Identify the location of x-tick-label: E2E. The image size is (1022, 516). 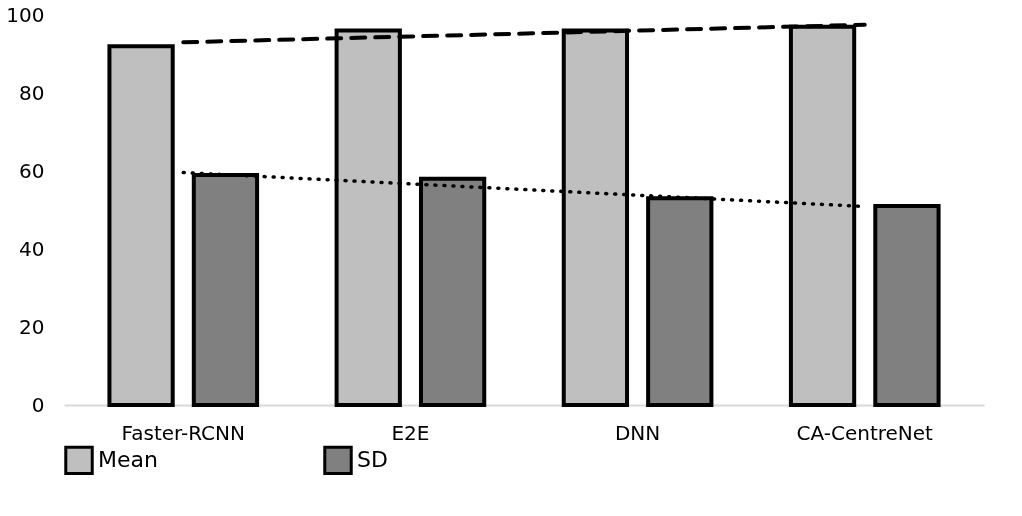
(410, 432).